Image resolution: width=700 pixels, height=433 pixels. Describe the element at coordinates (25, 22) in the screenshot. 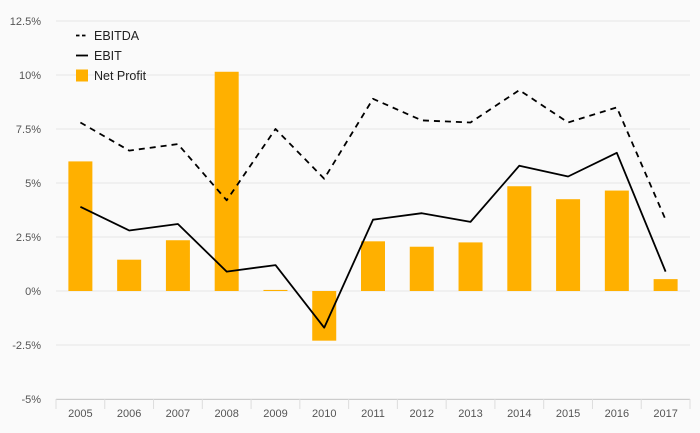

I see `y-tick-label: 12.5%` at that location.